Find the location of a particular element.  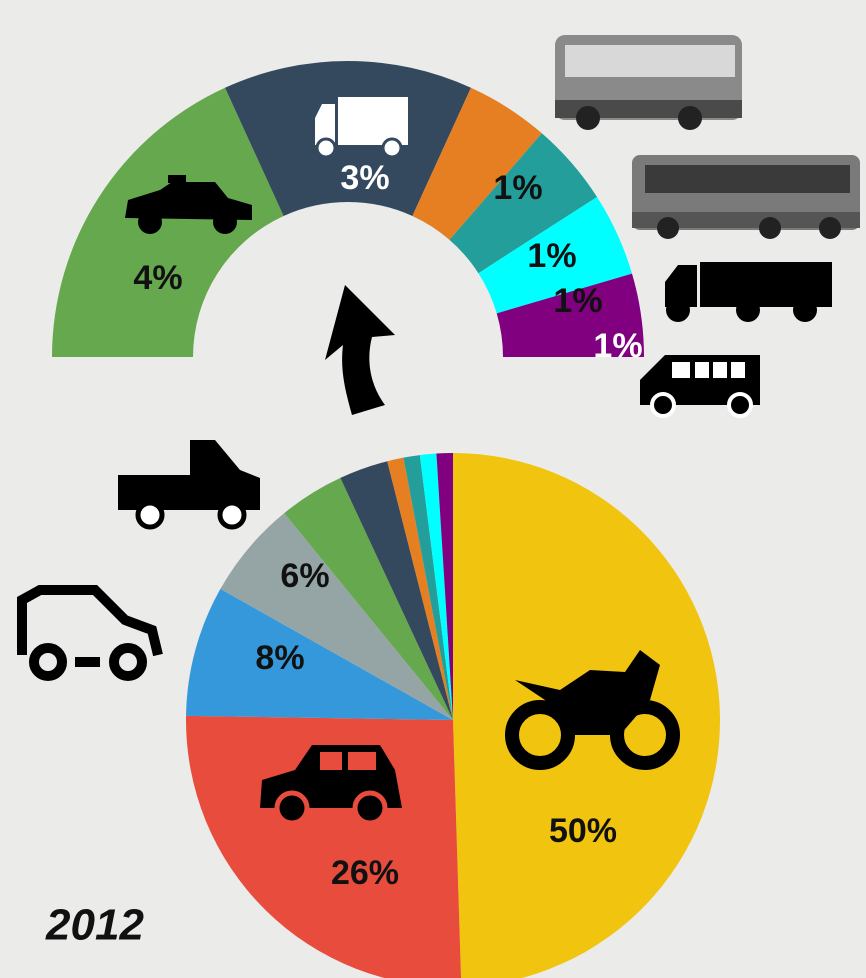

articulated-bus-icon is located at coordinates (746, 197).